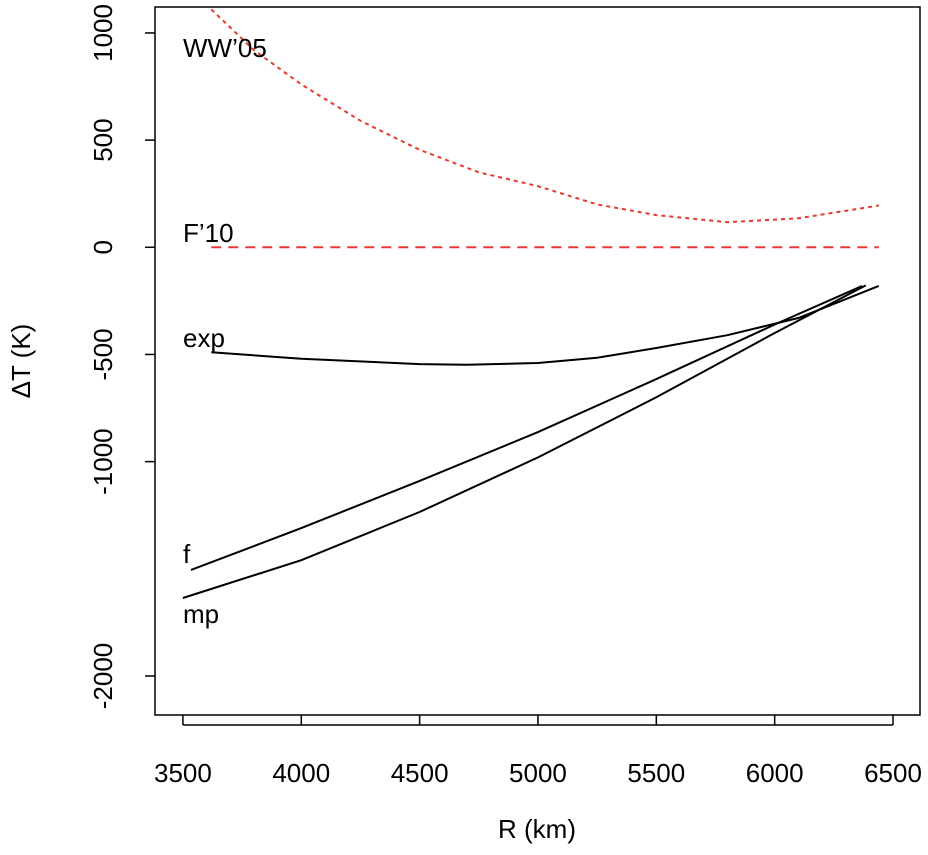  I want to click on x-tick-label: 3500, so click(183, 773).